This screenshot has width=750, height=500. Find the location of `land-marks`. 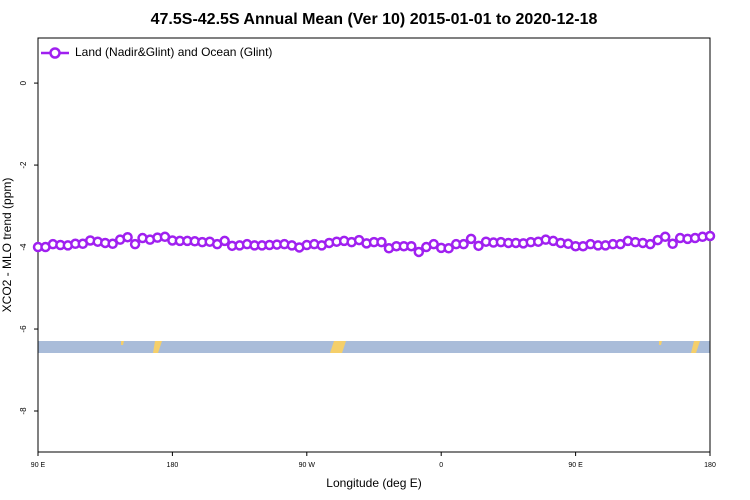

land-marks is located at coordinates (410, 347).